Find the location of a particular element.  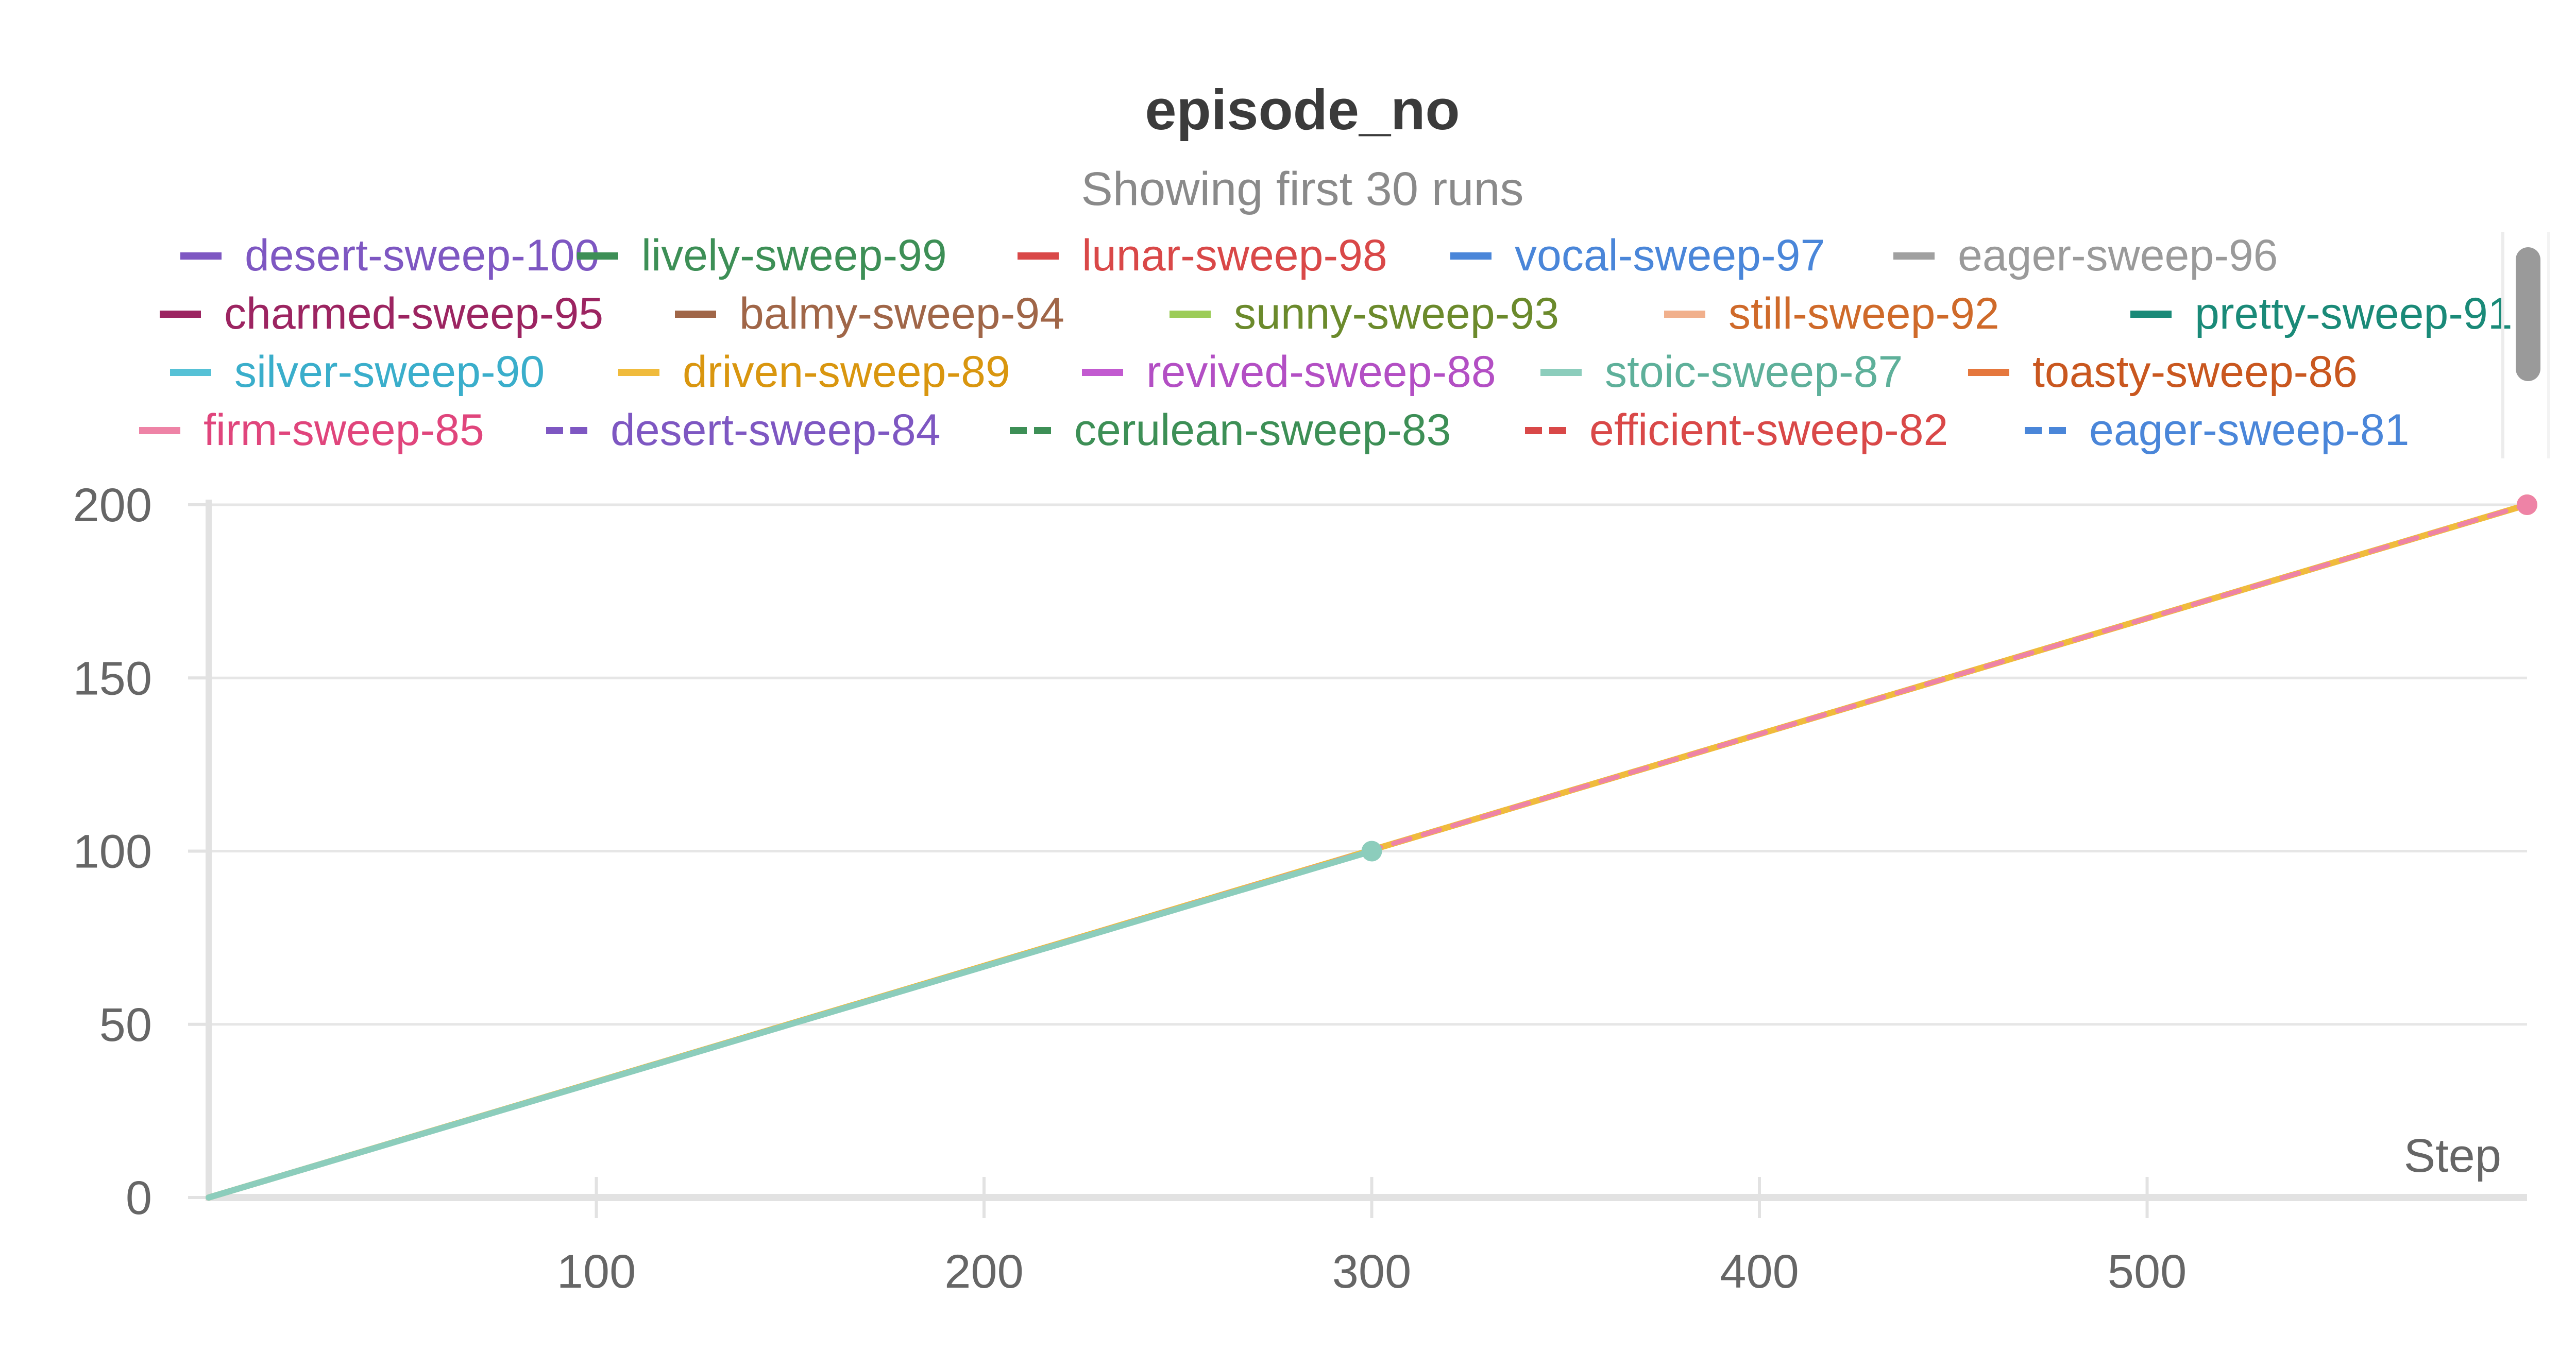

legend-label: lively-sweep-99 is located at coordinates (794, 255).